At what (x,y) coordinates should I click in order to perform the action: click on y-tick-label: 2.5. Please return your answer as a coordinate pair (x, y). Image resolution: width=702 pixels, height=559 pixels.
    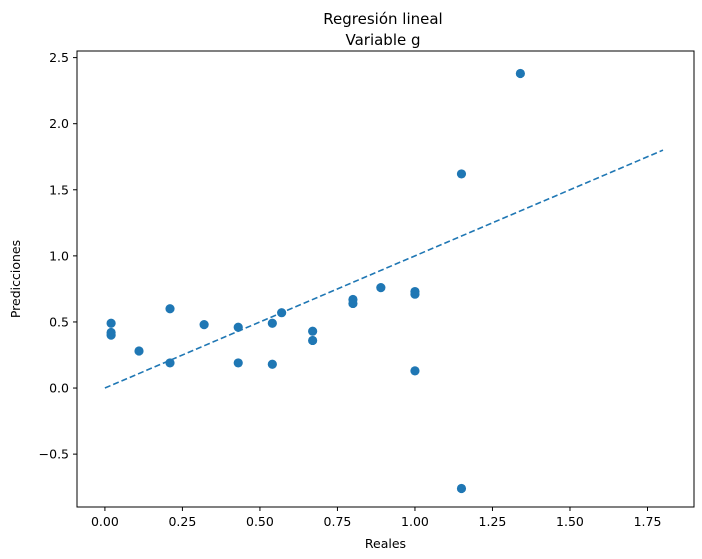
    Looking at the image, I should click on (59, 57).